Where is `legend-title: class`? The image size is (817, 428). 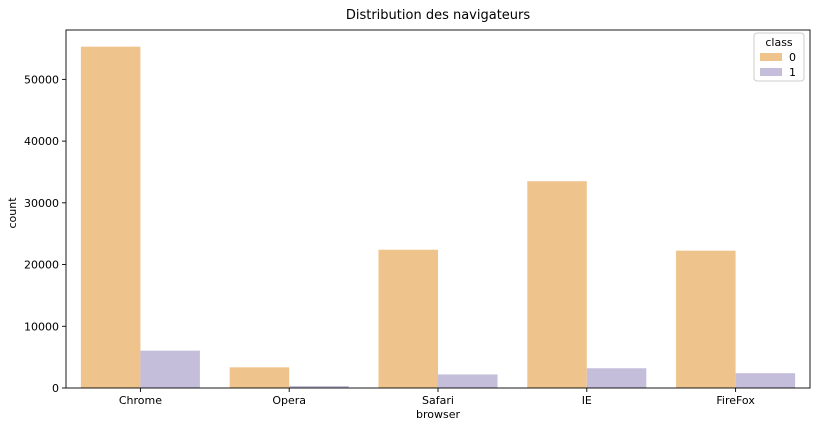
legend-title: class is located at coordinates (779, 42).